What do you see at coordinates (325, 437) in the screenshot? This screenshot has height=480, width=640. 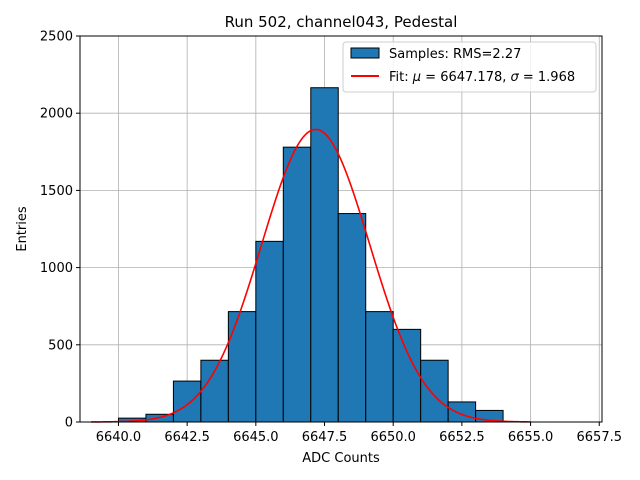 I see `x-tick-label: 6647.5` at bounding box center [325, 437].